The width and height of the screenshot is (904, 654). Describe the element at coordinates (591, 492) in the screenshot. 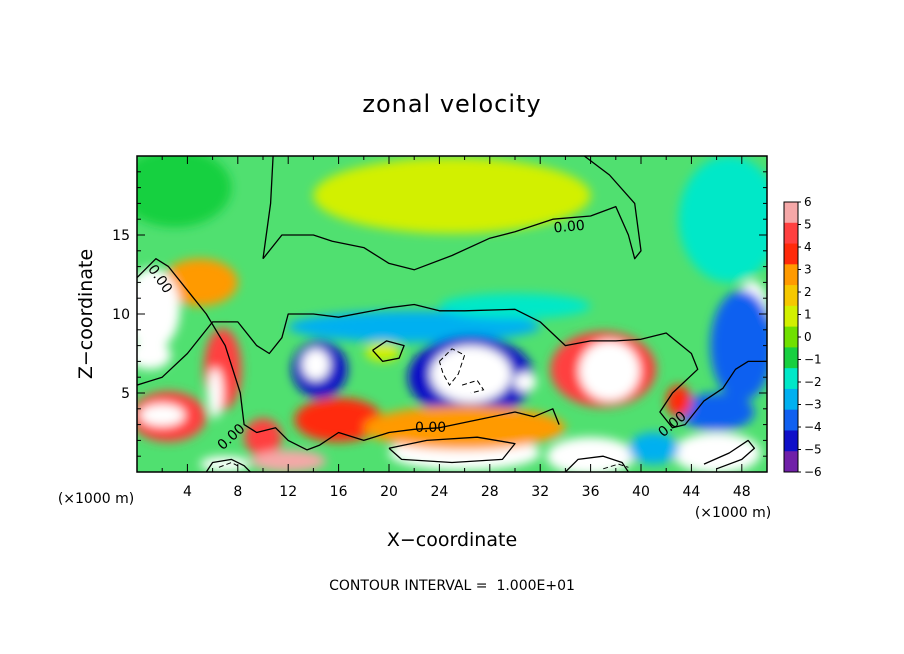

I see `x-tick-label: 36` at that location.